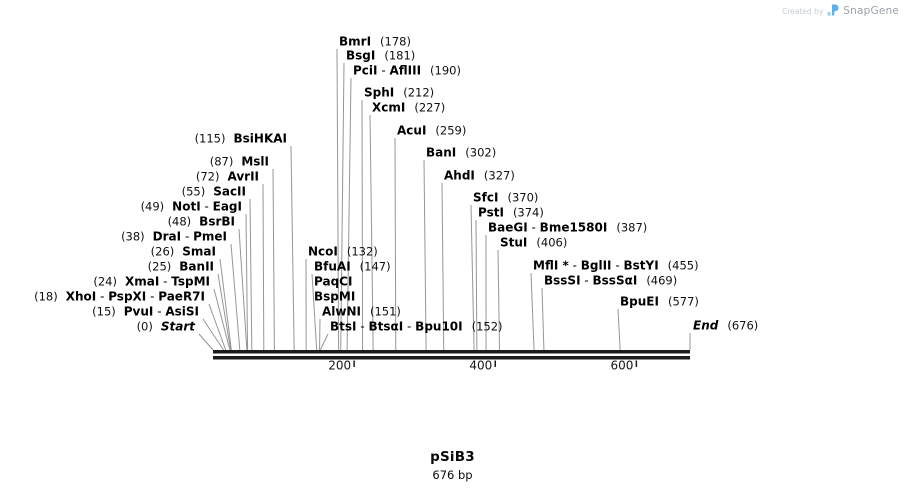 This screenshot has height=490, width=905. Describe the element at coordinates (621, 366) in the screenshot. I see `ruler-tick-label: 600` at that location.